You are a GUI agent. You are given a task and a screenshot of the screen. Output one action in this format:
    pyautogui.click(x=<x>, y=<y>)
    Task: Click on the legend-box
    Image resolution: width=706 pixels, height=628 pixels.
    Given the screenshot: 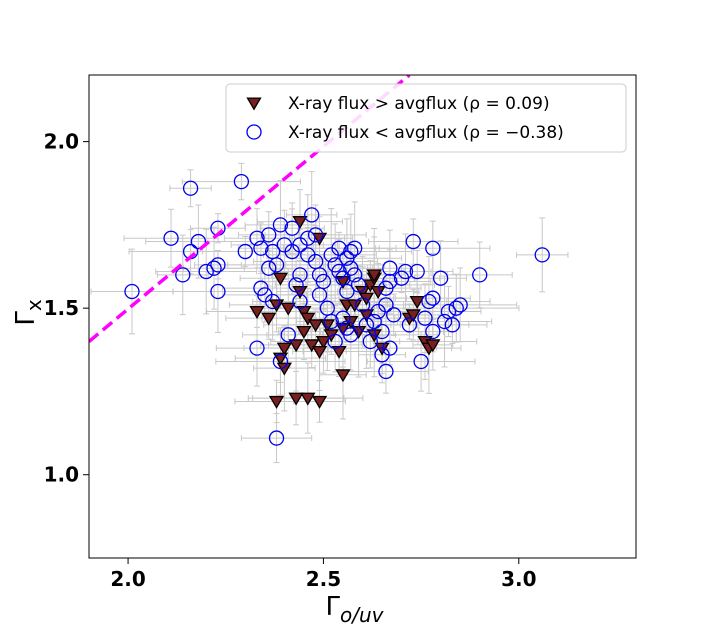 What is the action you would take?
    pyautogui.click(x=426, y=118)
    